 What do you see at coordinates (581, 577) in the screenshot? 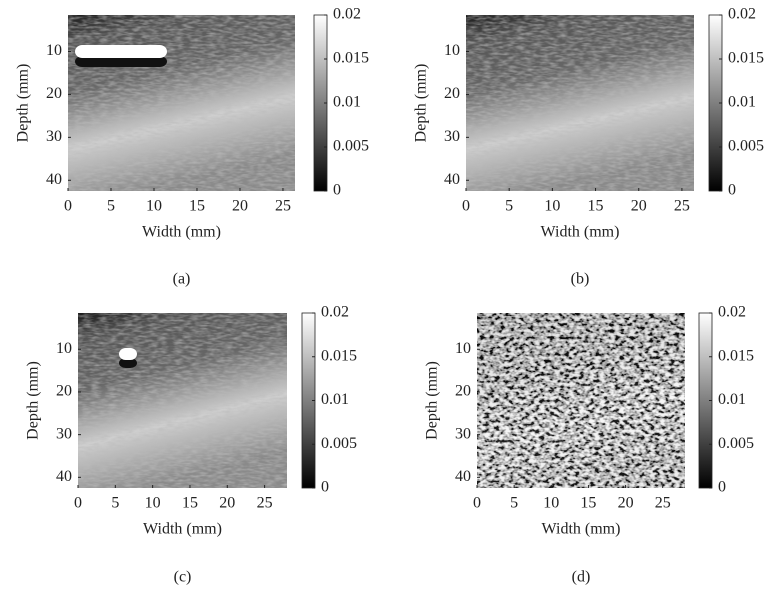
I see `panel-caption: (d)` at bounding box center [581, 577].